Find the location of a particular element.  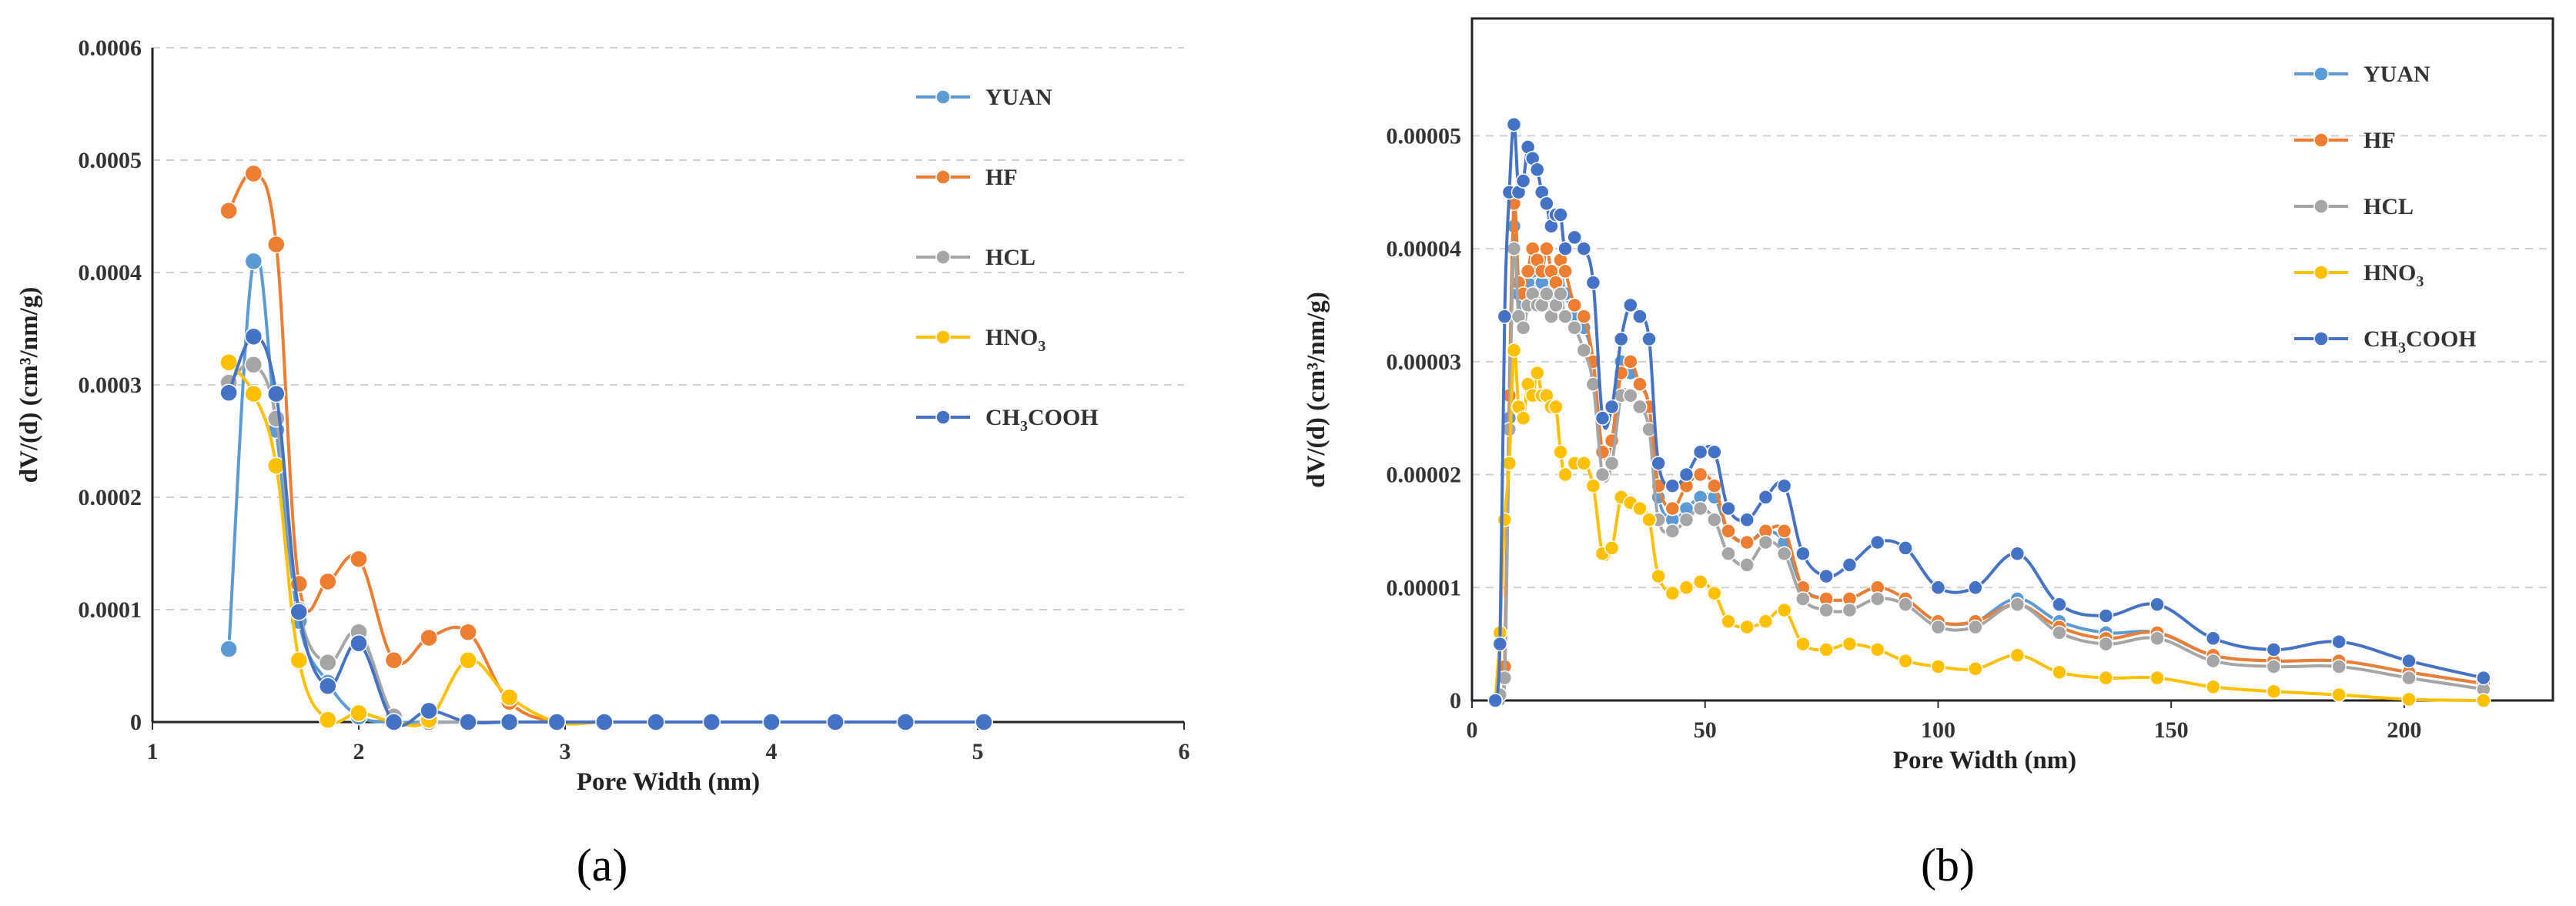

chart-b-legend-label-hno3: HNO3 is located at coordinates (2394, 275).